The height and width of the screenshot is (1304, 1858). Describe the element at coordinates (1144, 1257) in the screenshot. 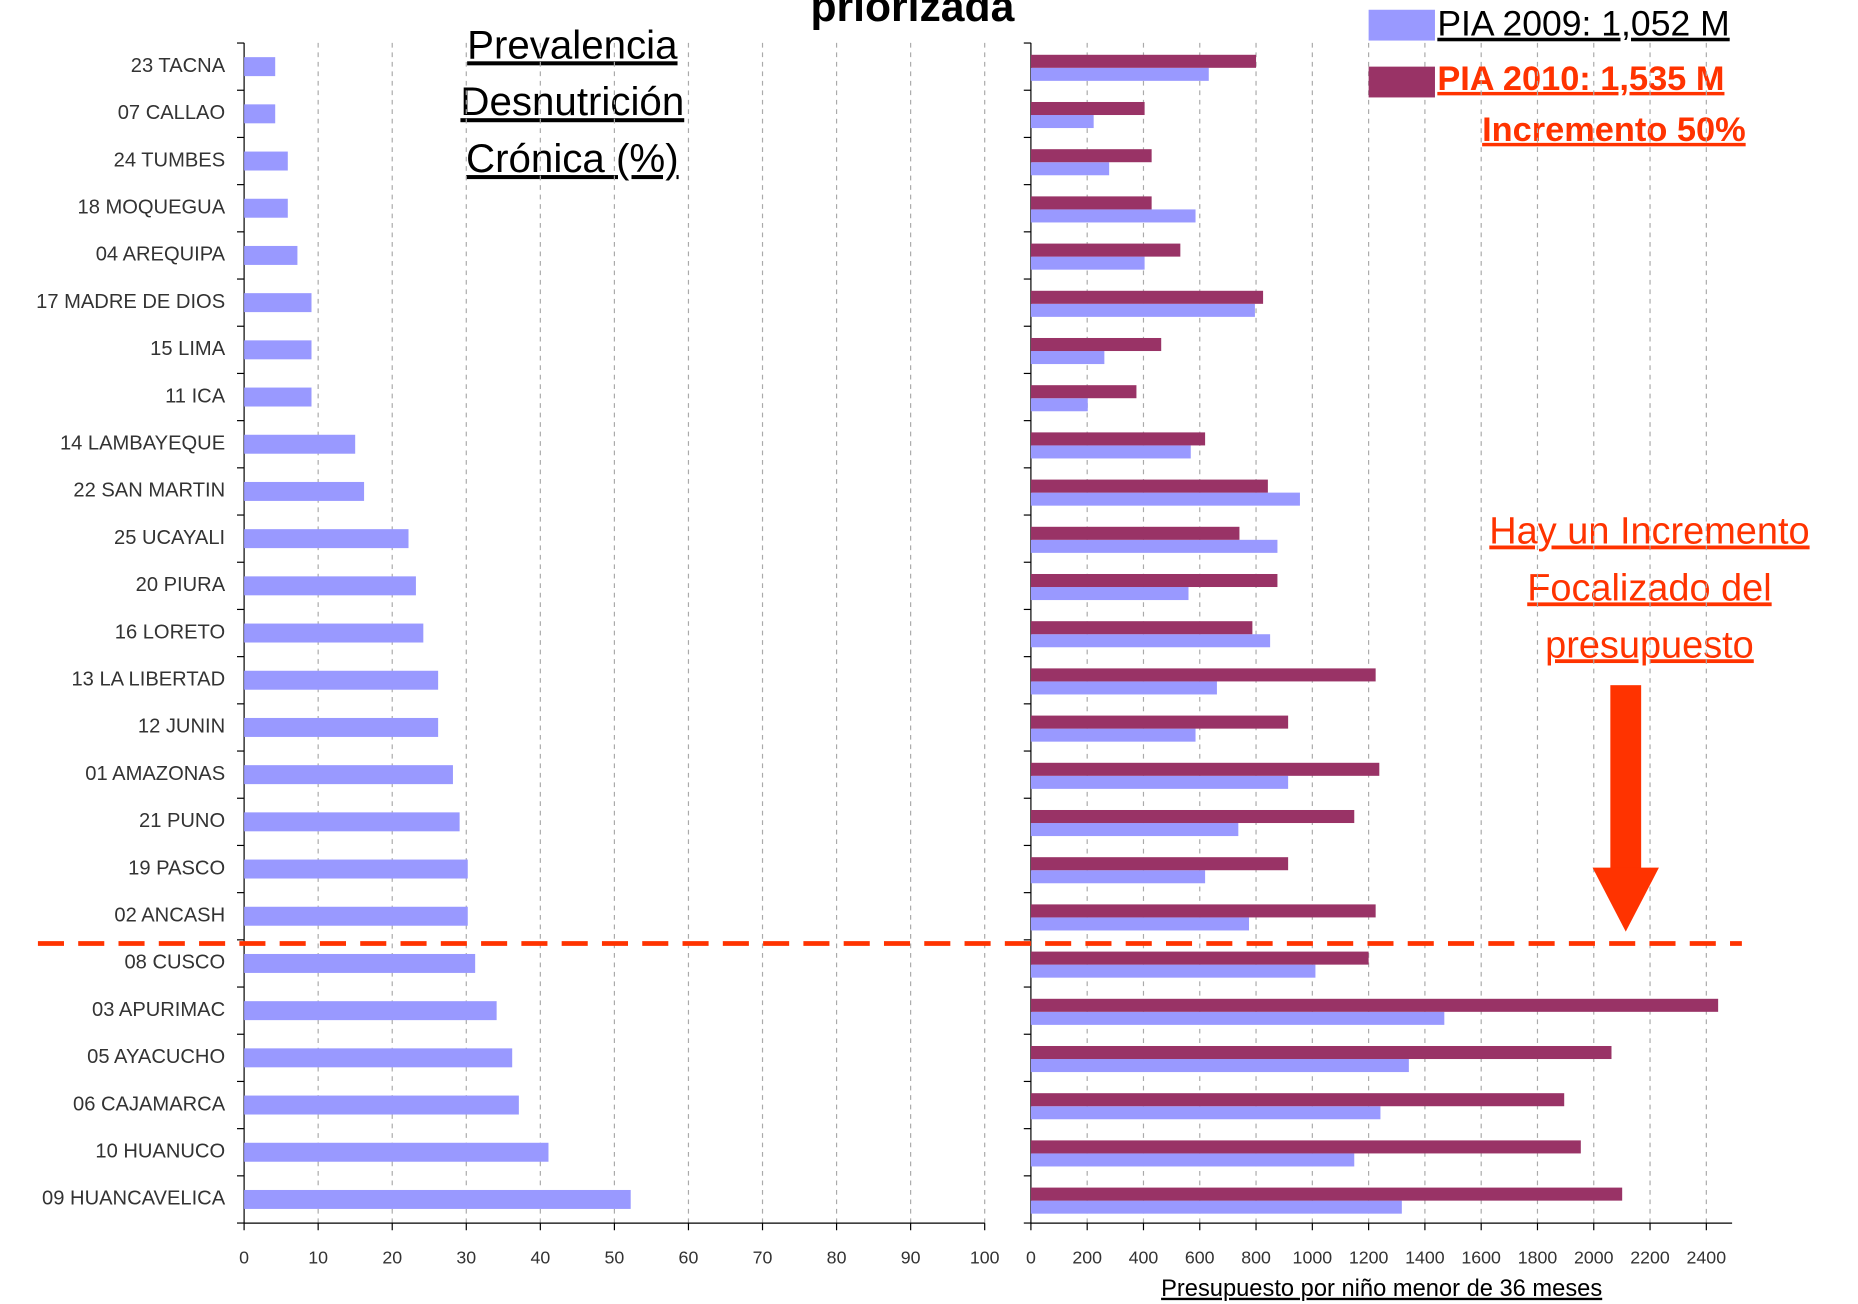

I see `x-tick-label: 400` at that location.